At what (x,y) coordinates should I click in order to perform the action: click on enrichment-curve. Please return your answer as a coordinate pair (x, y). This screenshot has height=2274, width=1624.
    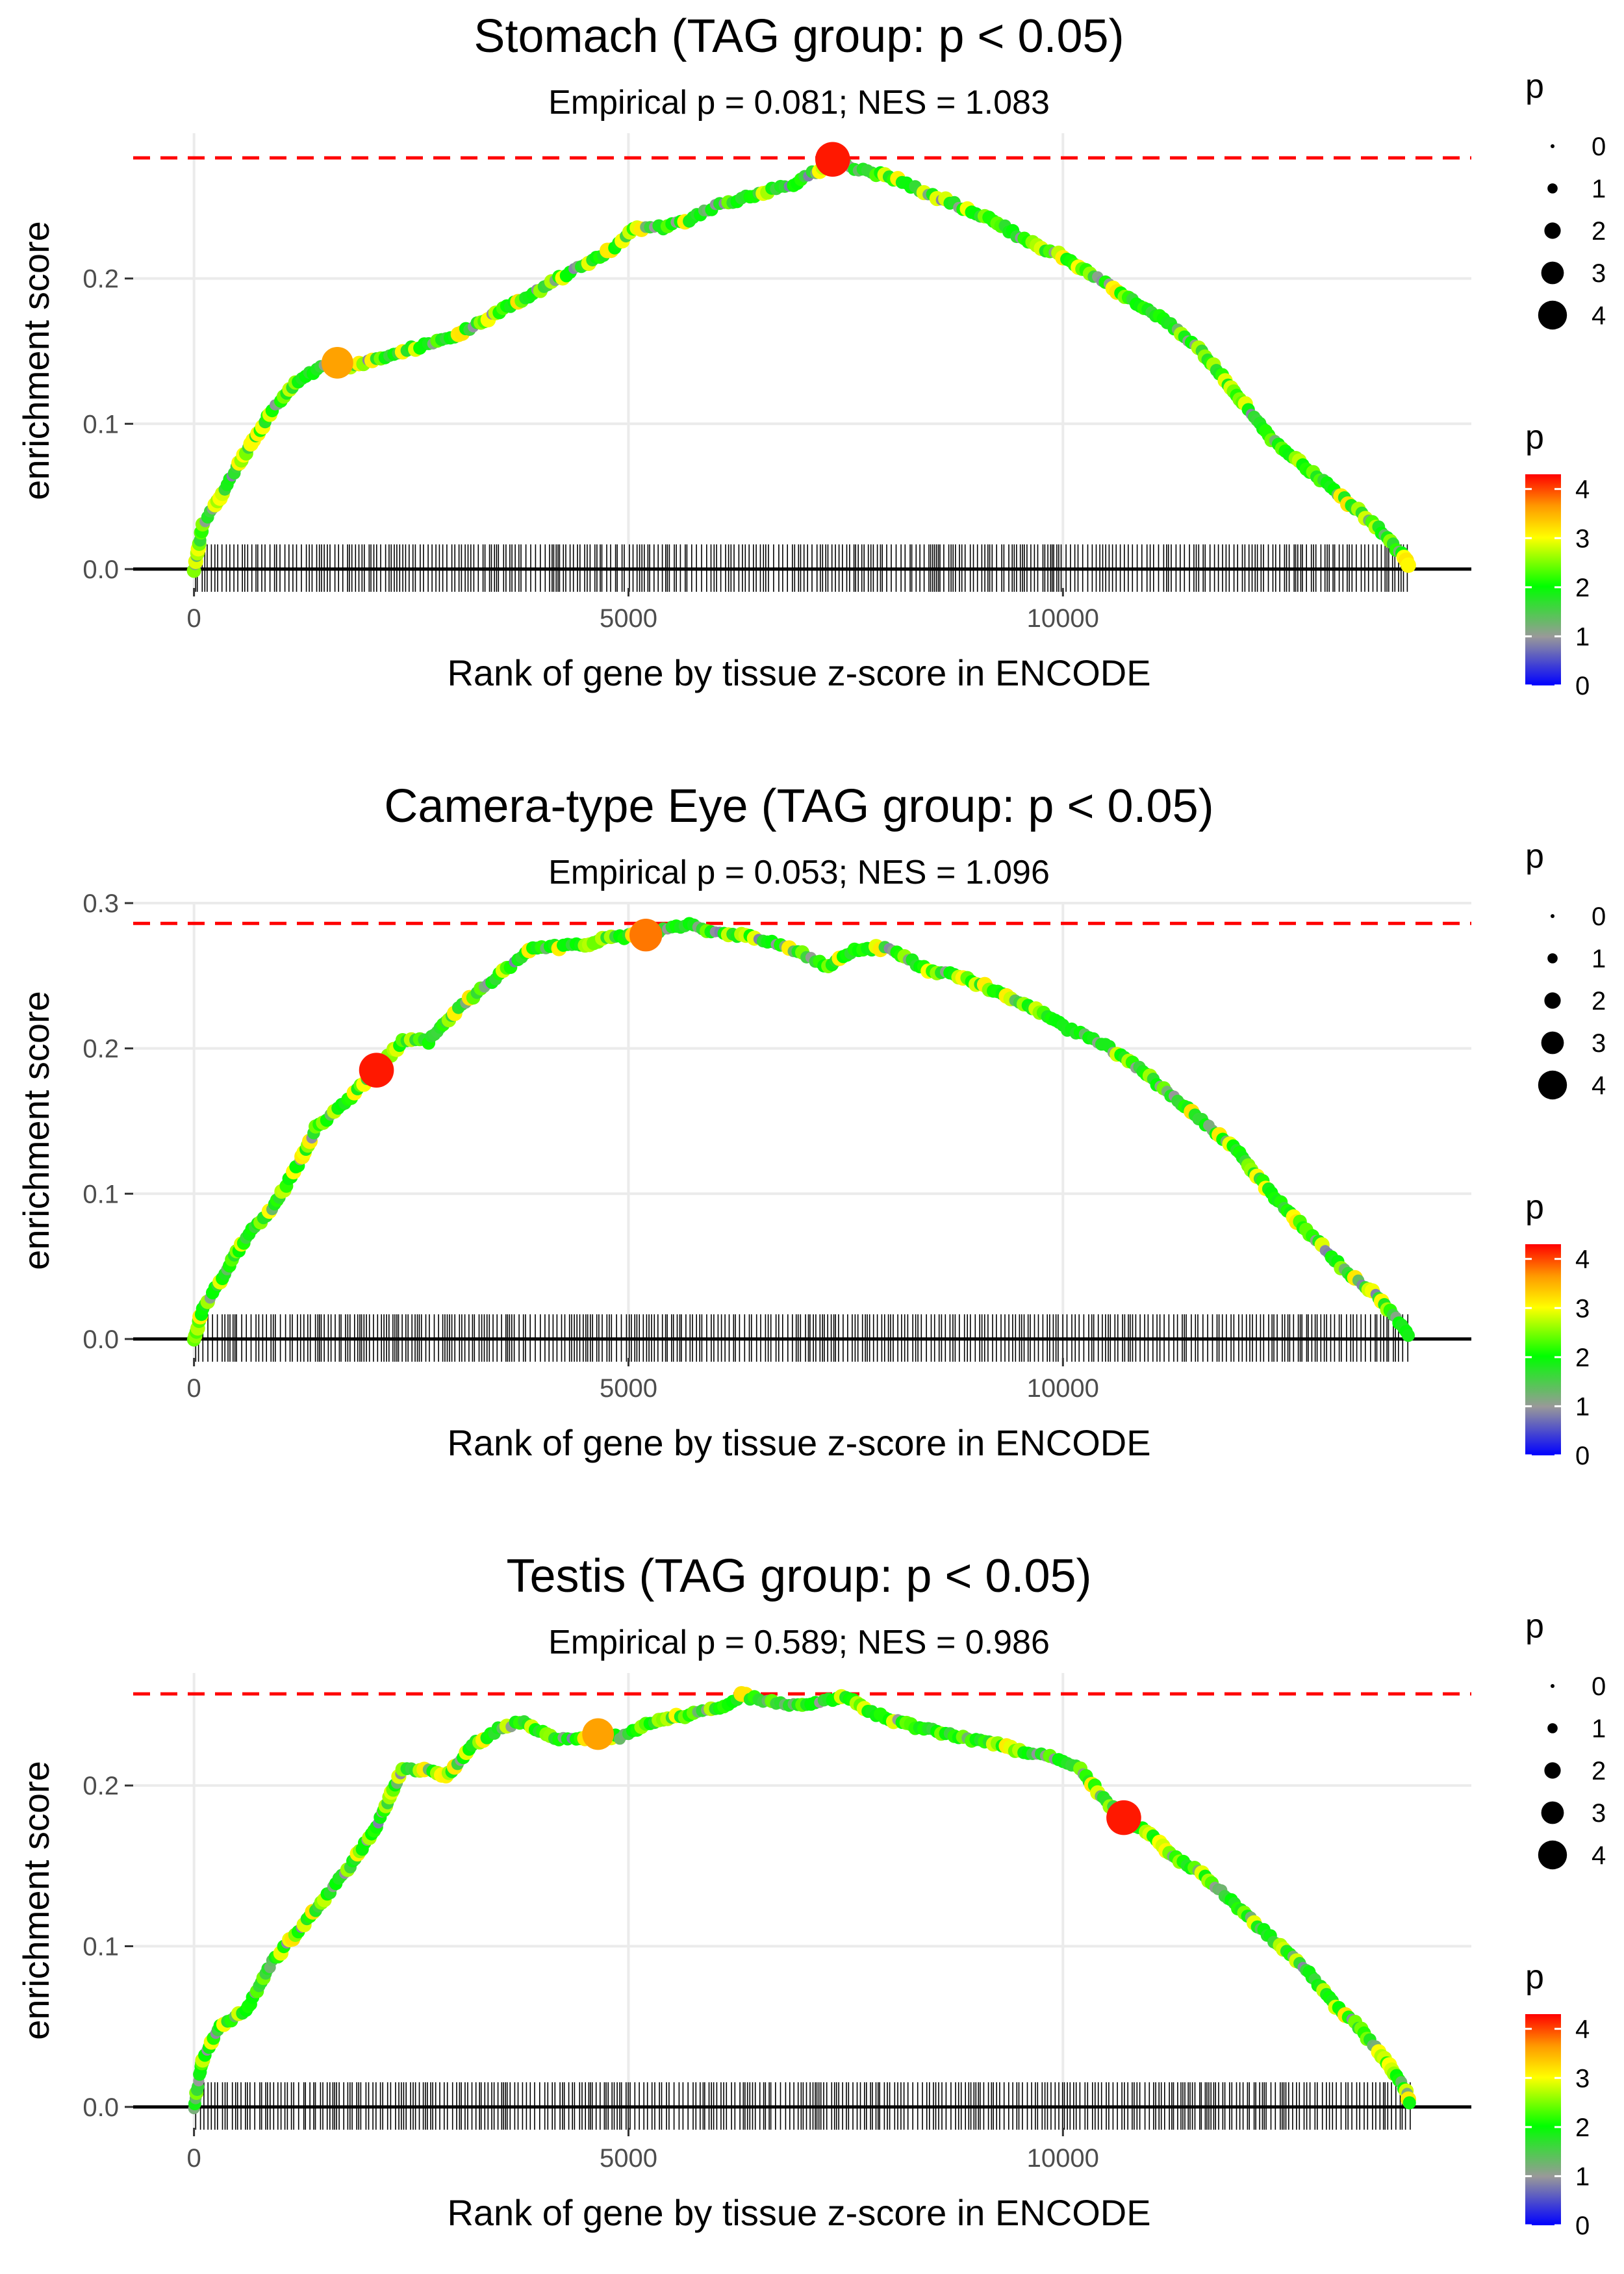
    Looking at the image, I should click on (802, 1130).